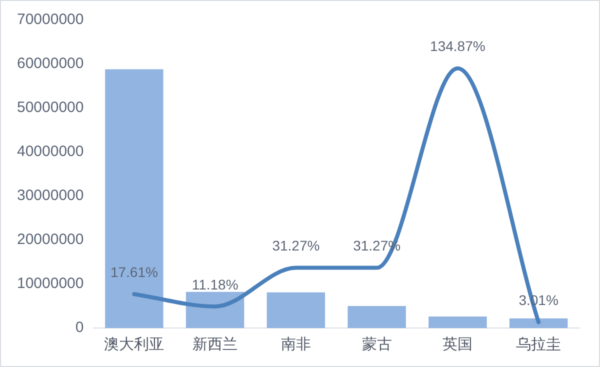 The image size is (600, 367). I want to click on x-tick-label: 乌拉圭, so click(539, 345).